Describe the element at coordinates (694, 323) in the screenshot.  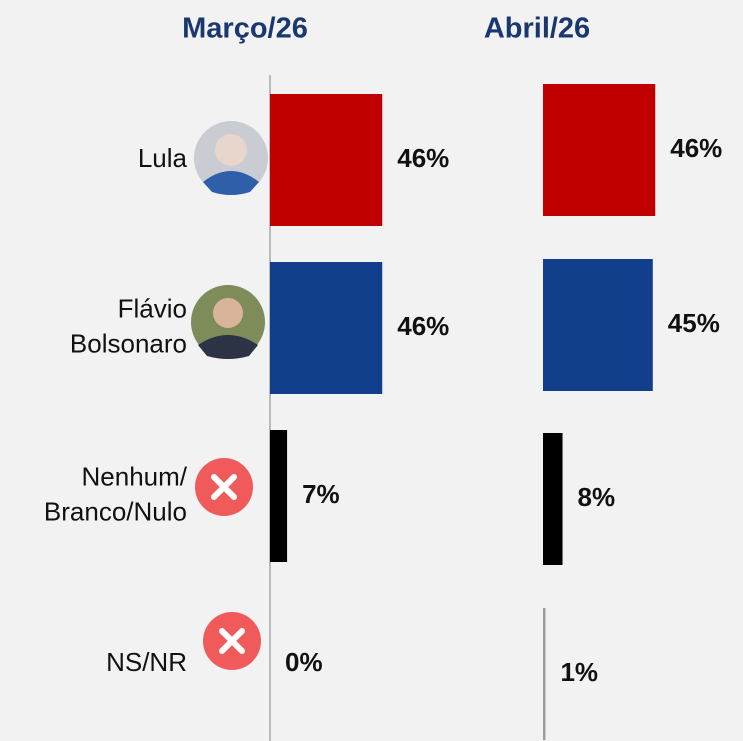
I see `value-label: 45%` at that location.